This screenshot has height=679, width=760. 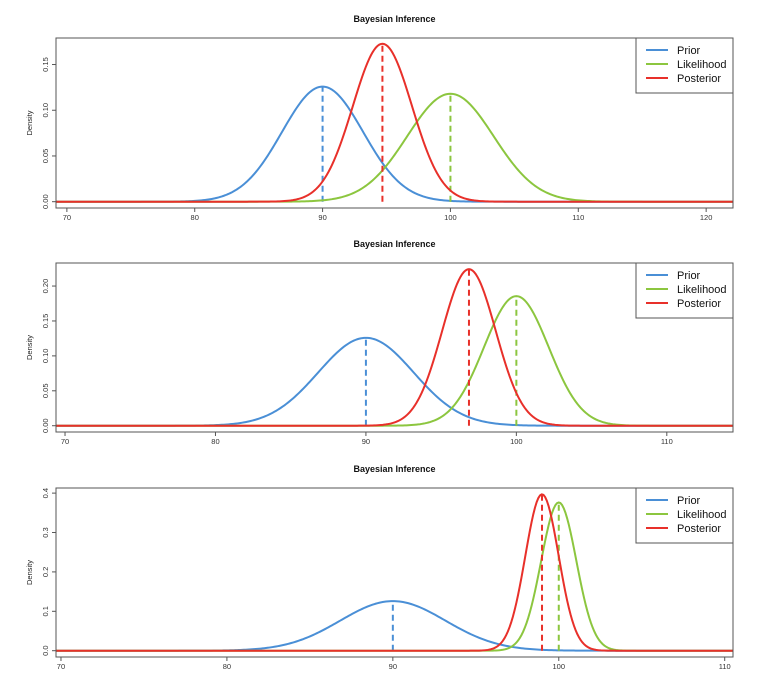 I want to click on series-line-likelihood, so click(x=394, y=147).